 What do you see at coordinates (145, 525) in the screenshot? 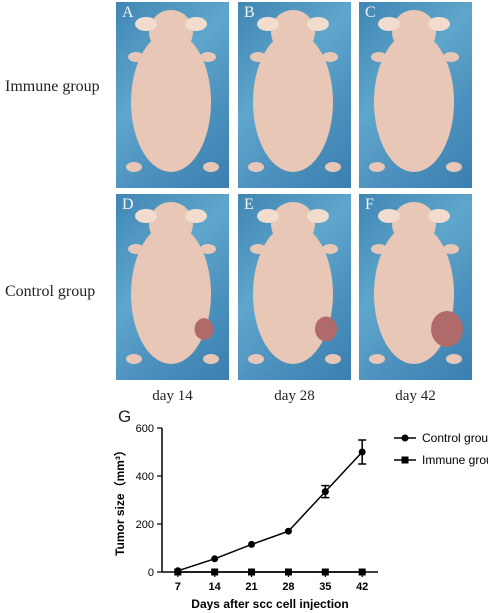
I see `y-tick-label: 200` at bounding box center [145, 525].